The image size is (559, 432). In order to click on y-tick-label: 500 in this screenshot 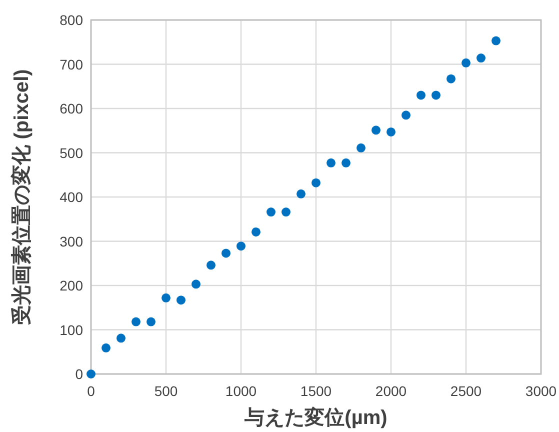, I will do `click(72, 152)`.